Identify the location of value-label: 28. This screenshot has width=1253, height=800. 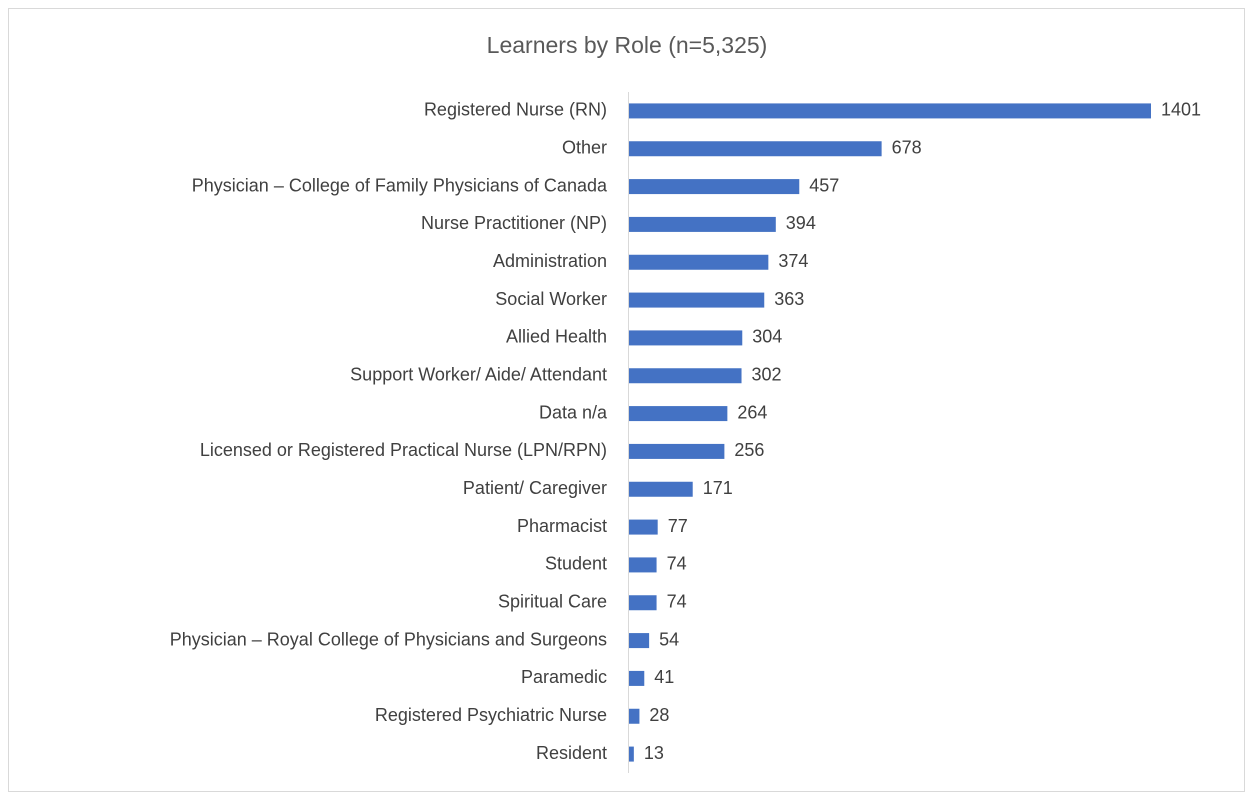
(659, 715).